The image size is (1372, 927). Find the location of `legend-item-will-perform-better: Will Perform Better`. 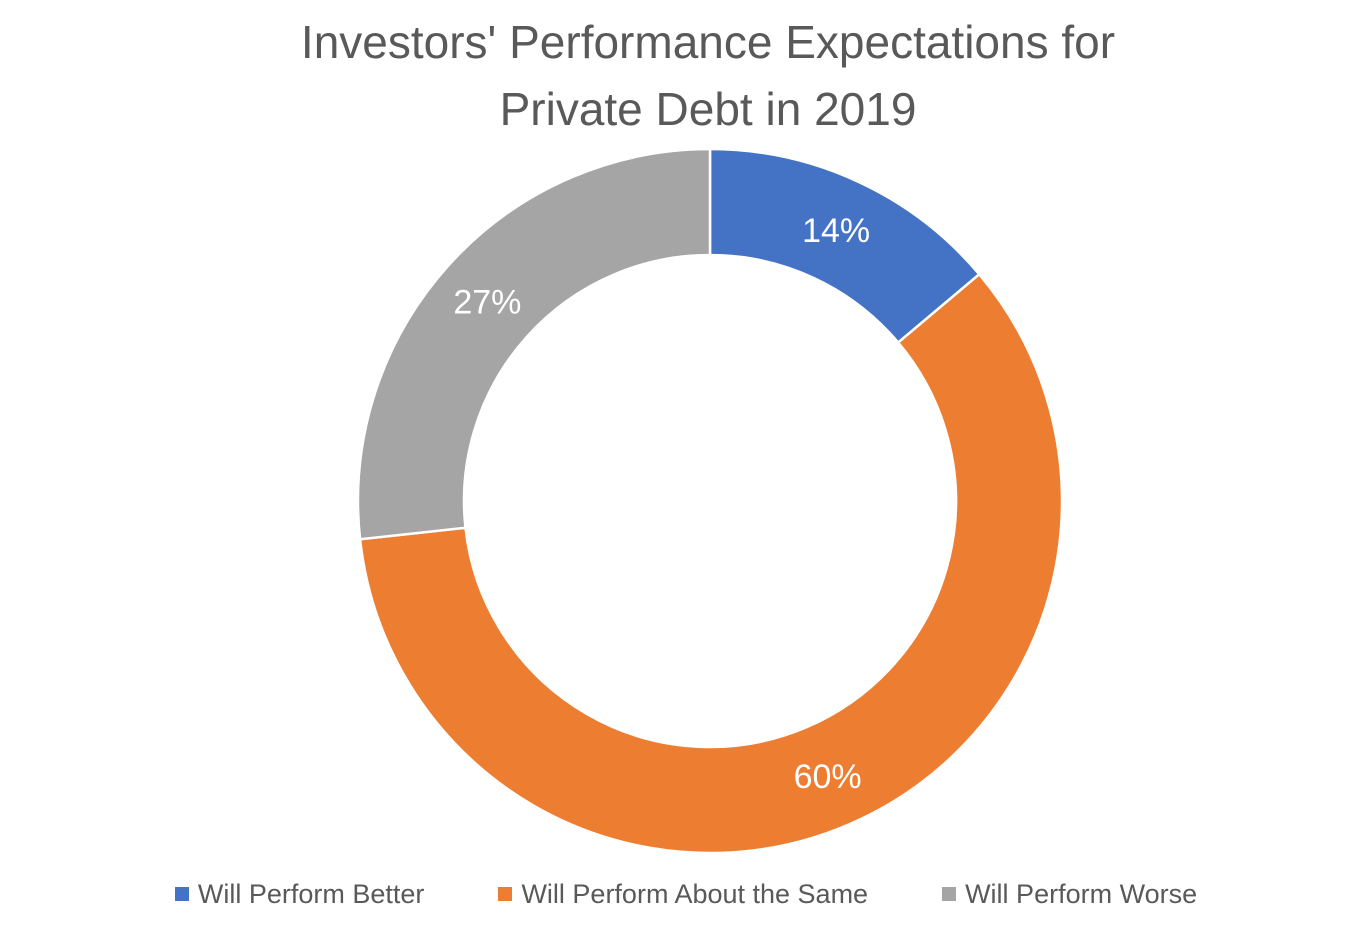

legend-item-will-perform-better: Will Perform Better is located at coordinates (299, 894).